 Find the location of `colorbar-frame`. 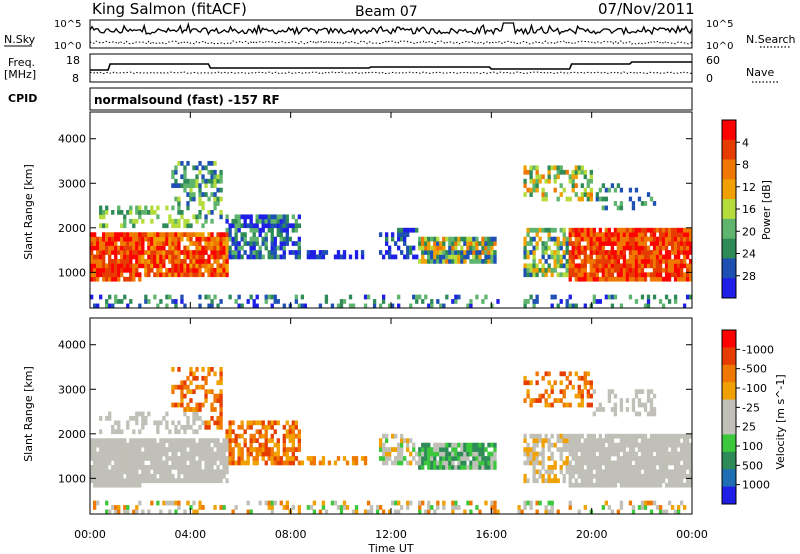

colorbar-frame is located at coordinates (729, 417).